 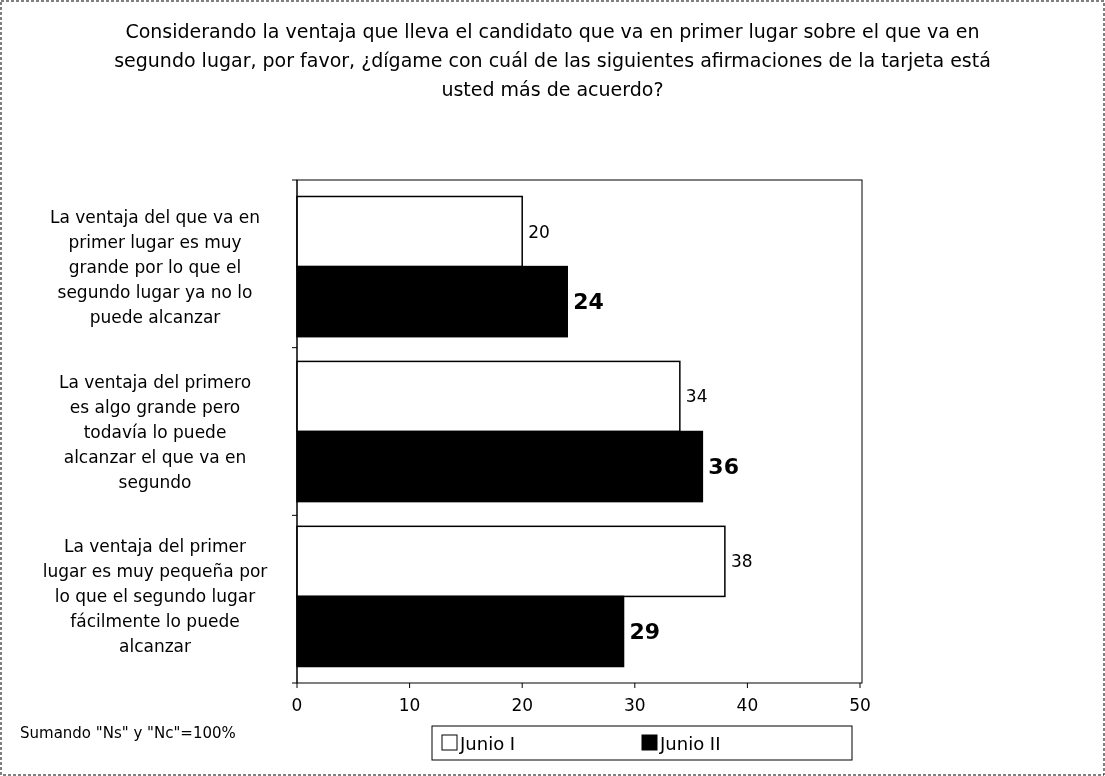 I want to click on y-tick-label: La ventaja del que va en primer lugar es muy grande por lo que el segundo lugar ya no lo puede alcanzar, so click(x=155, y=266).